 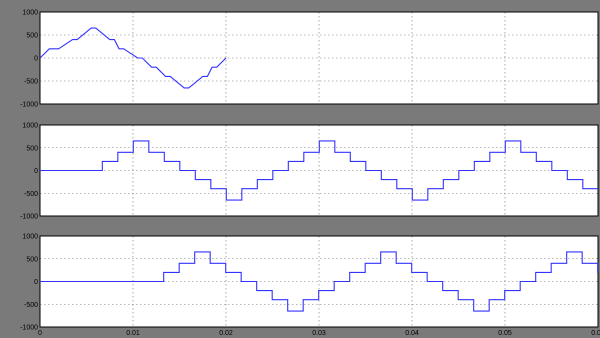 What do you see at coordinates (40, 333) in the screenshot?
I see `x-tick-label: 0` at bounding box center [40, 333].